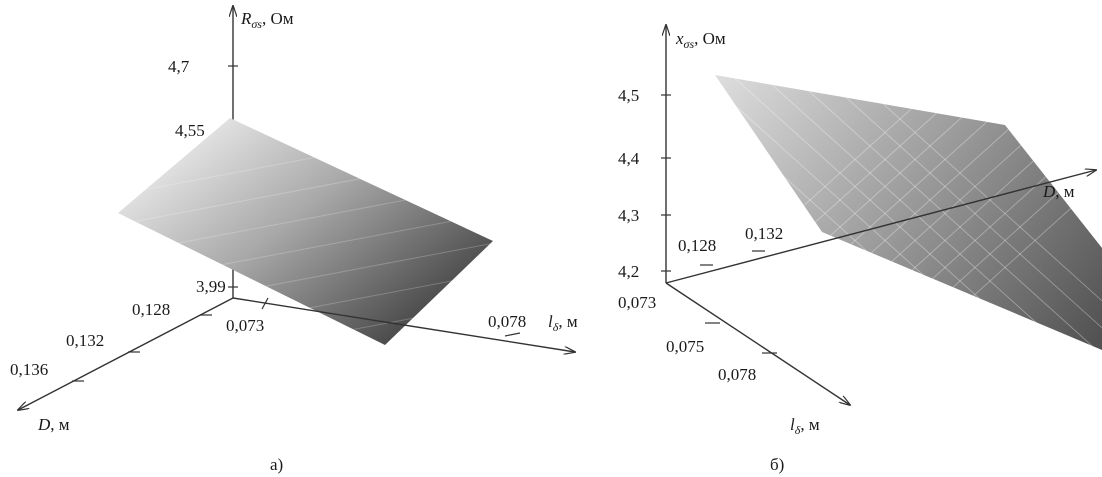  I want to click on z-tick-label-a-4-55: 4,55, so click(190, 130).